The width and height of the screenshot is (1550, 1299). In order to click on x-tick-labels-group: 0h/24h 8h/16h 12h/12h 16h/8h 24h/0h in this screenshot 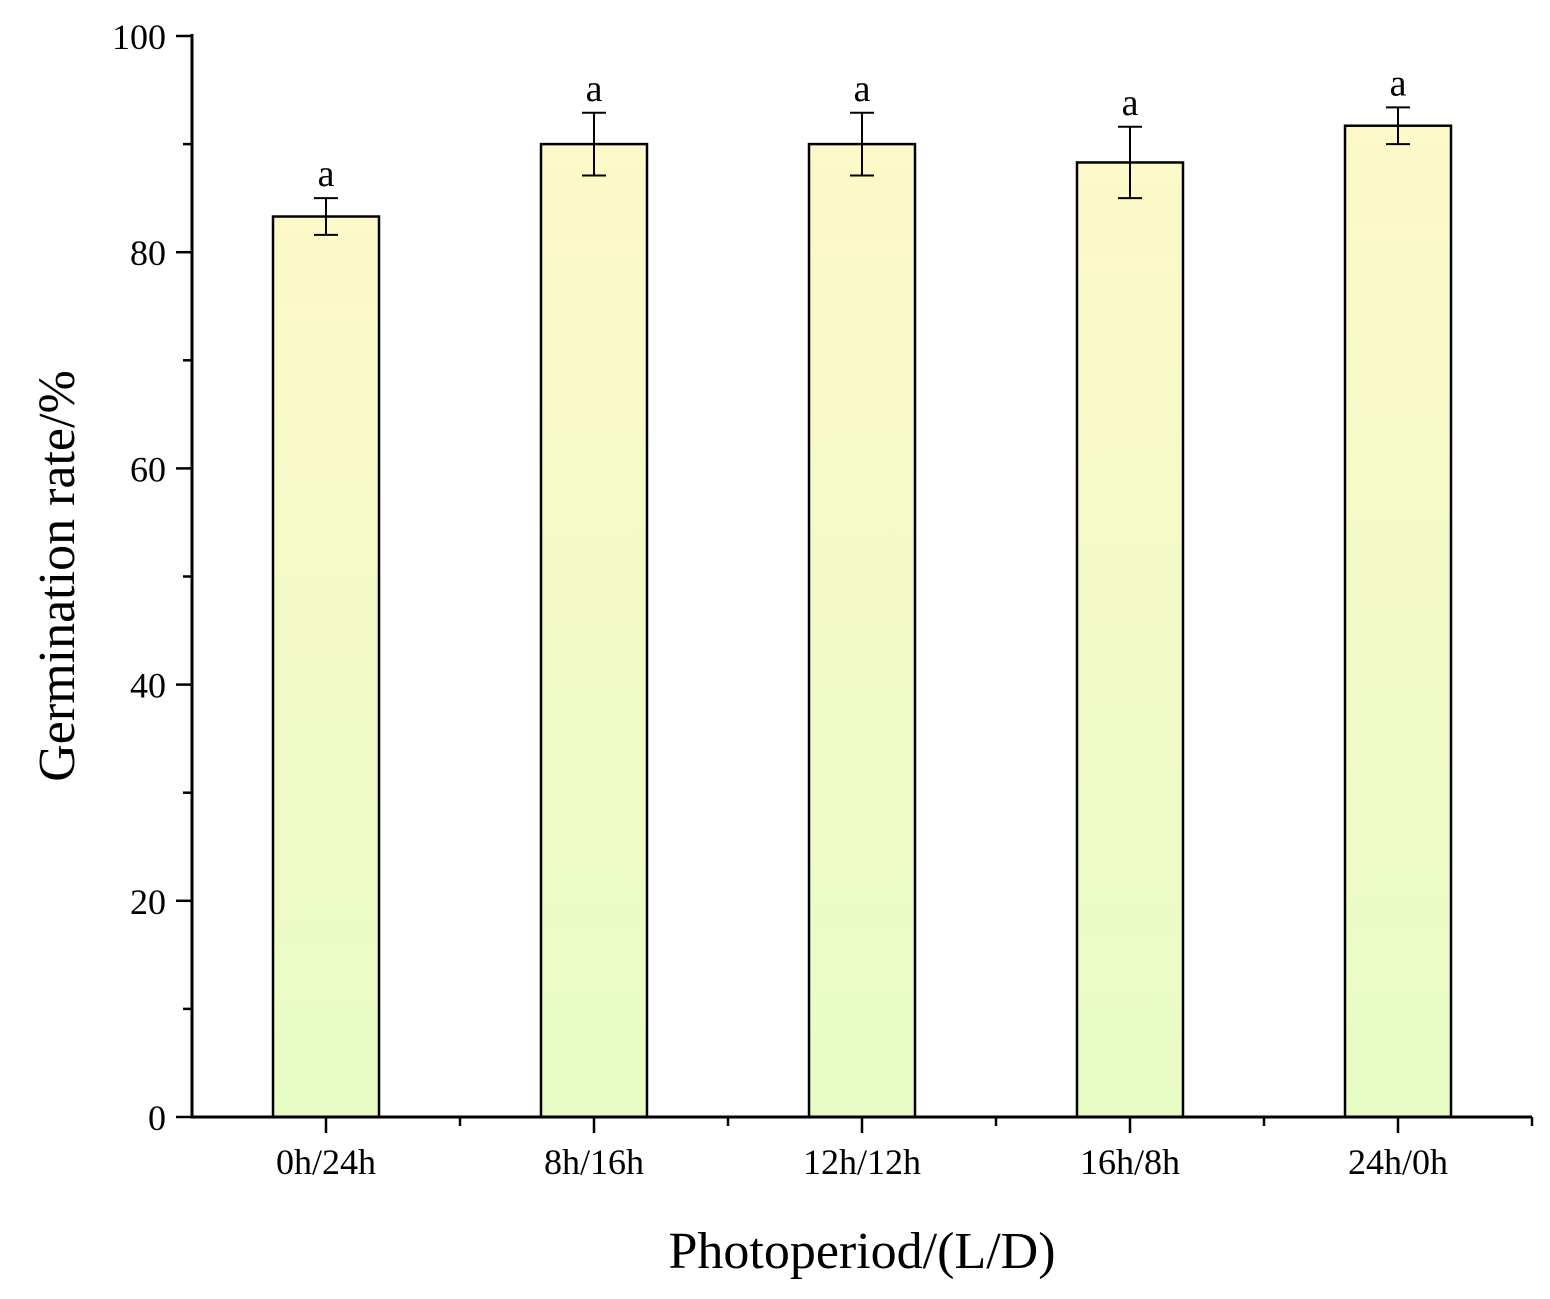, I will do `click(862, 1162)`.